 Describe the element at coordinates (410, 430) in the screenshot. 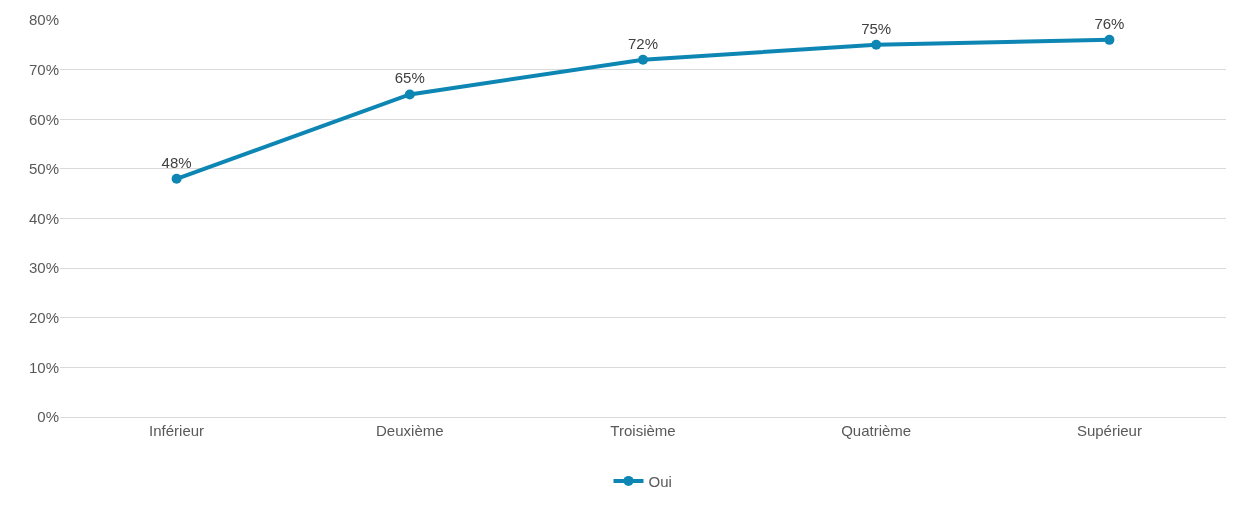

I see `x-tick-label: Deuxième` at that location.